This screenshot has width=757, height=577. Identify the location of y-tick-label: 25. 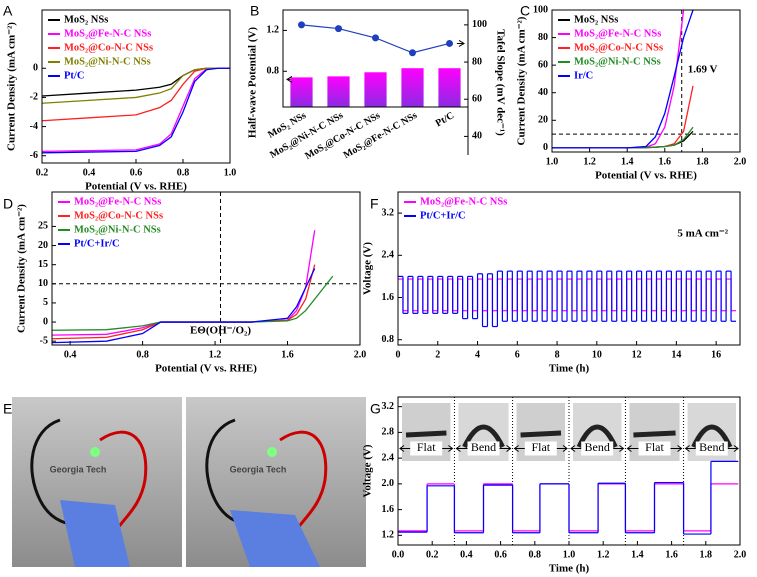
(43, 226).